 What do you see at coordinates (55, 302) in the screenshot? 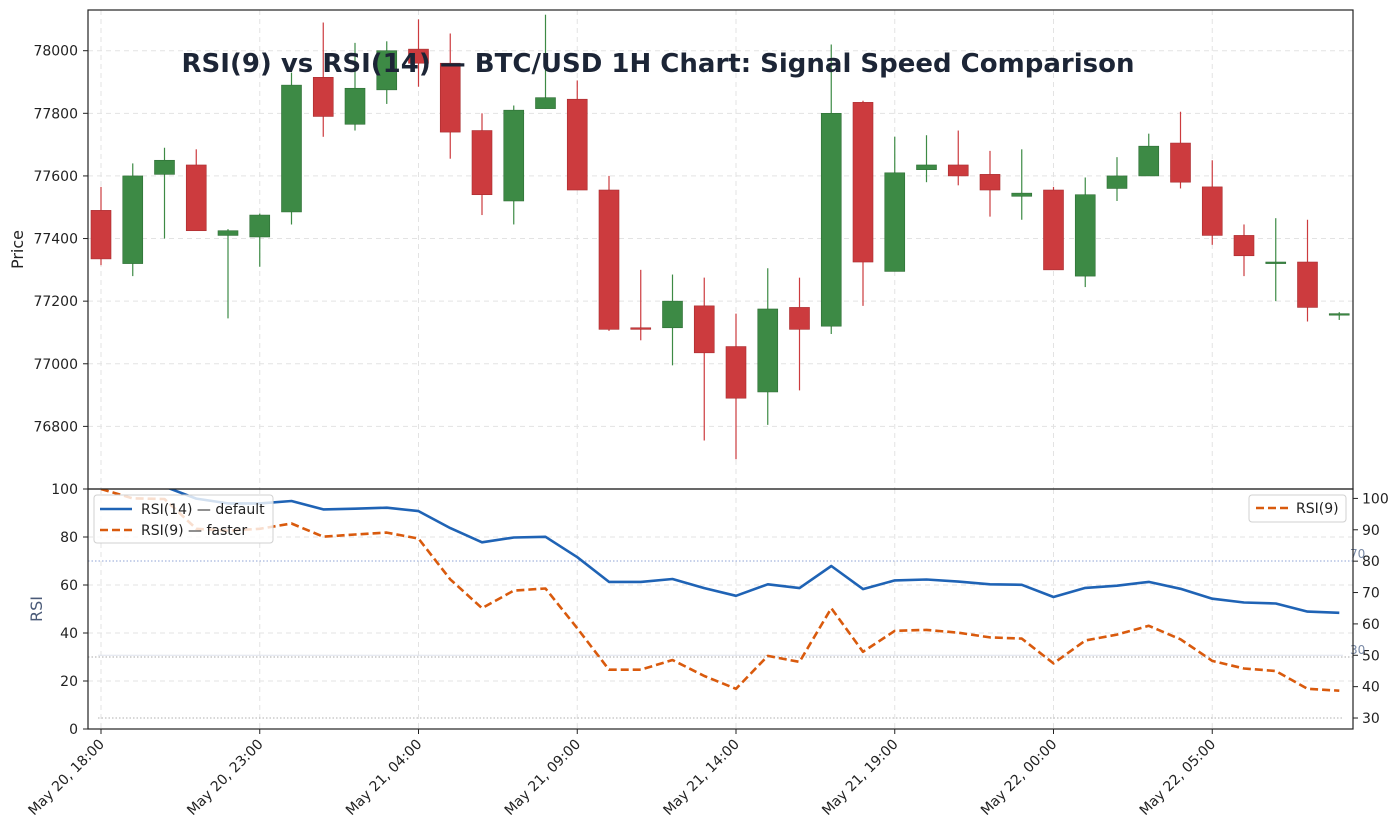
I see `price-y-tick-label: 77200` at bounding box center [55, 302].